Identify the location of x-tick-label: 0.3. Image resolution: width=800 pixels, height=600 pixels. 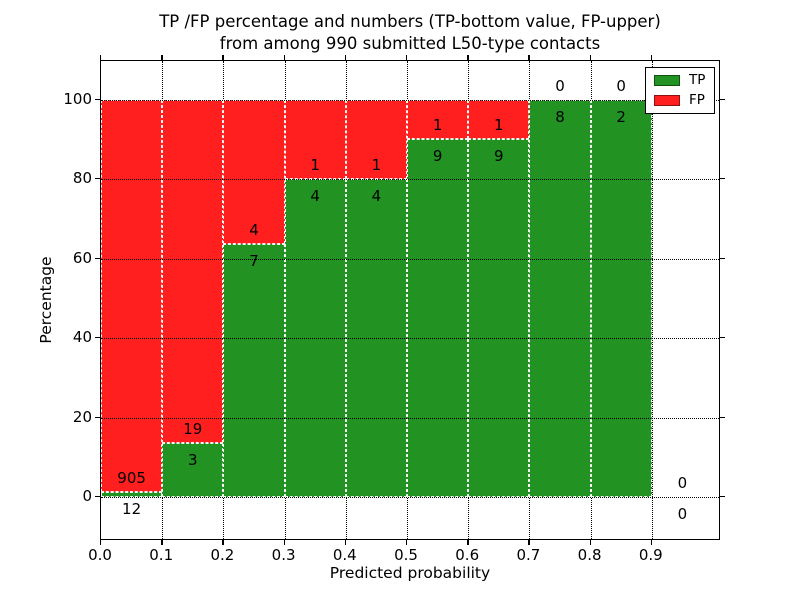
(283, 555).